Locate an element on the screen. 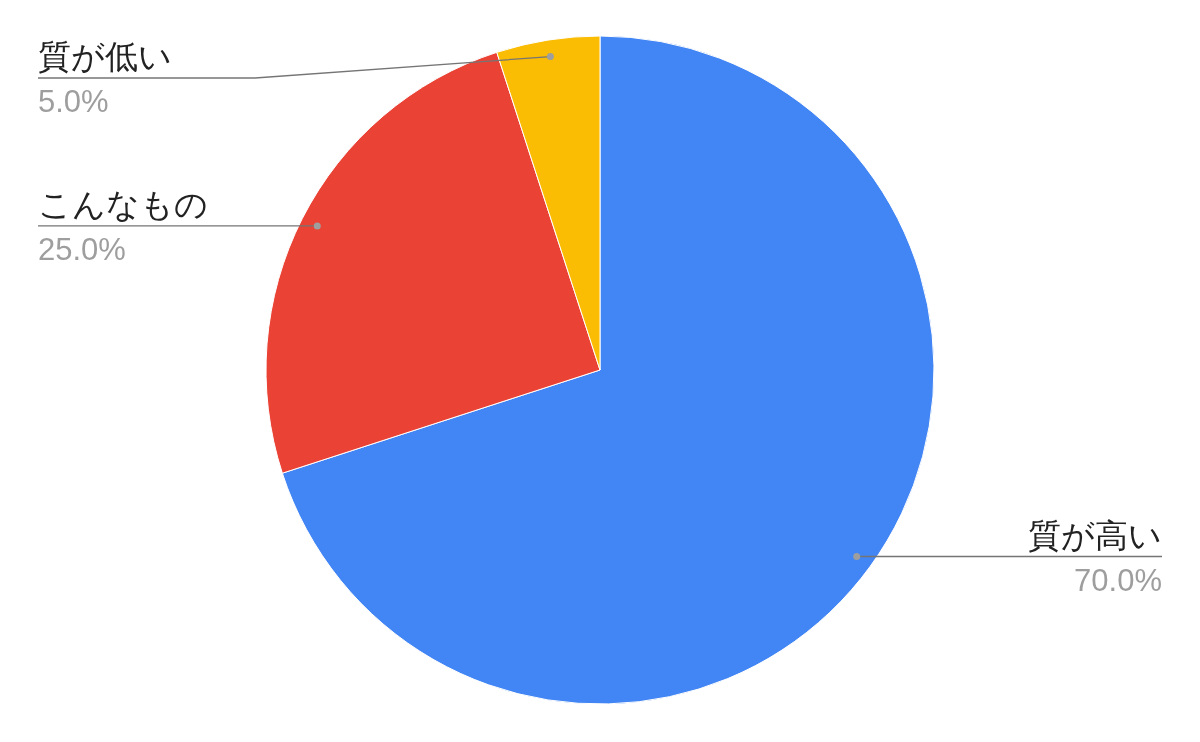 This screenshot has height=742, width=1200. slice-label: 質が高い is located at coordinates (1095, 535).